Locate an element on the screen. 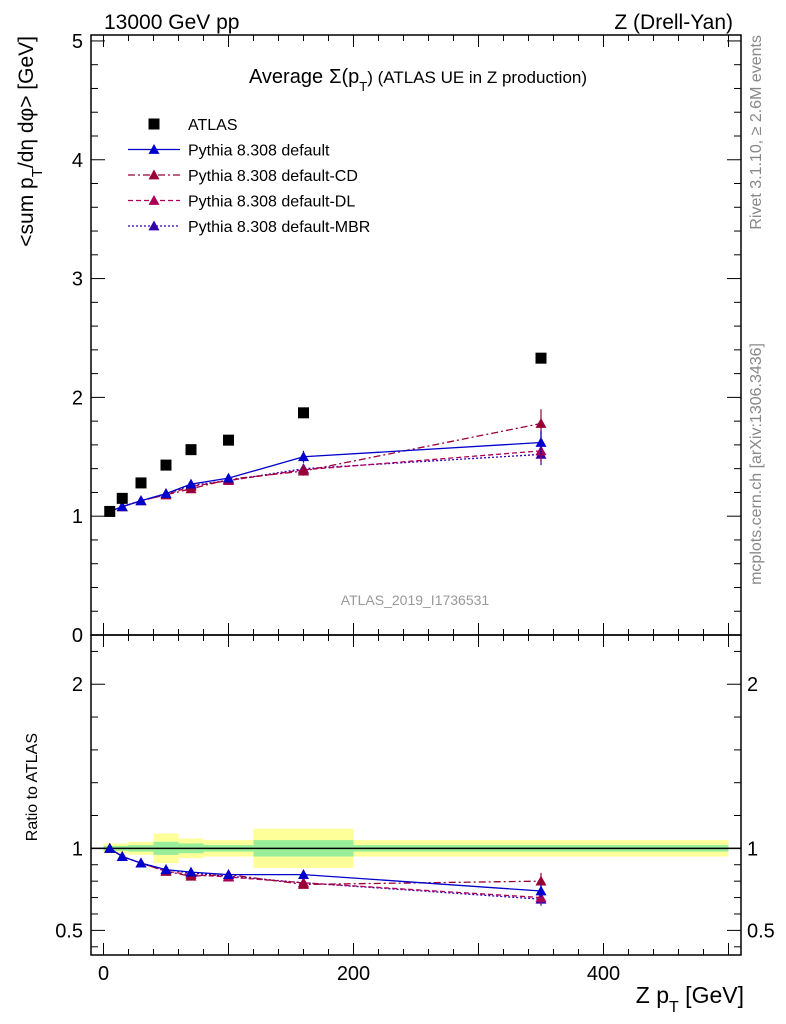 This screenshot has height=1024, width=786. legend-label-atlas: ATLAS is located at coordinates (213, 125).